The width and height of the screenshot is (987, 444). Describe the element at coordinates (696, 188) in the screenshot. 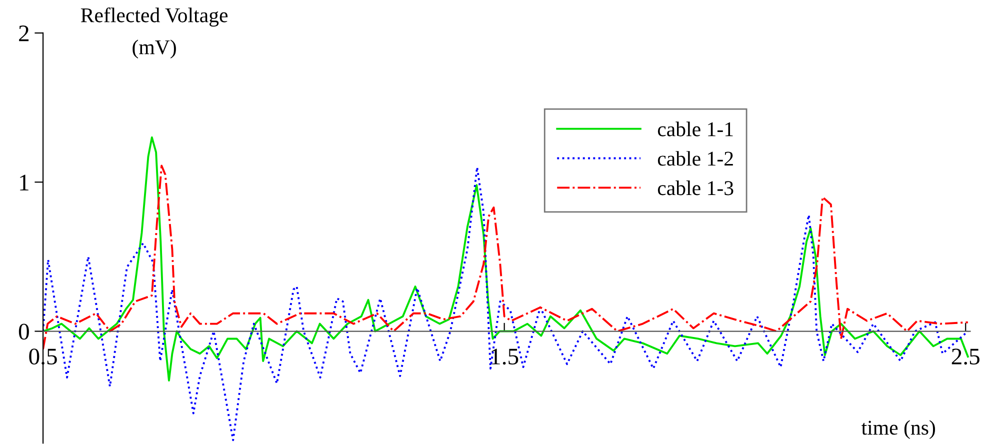

I see `legend-label: cable 1-3` at that location.